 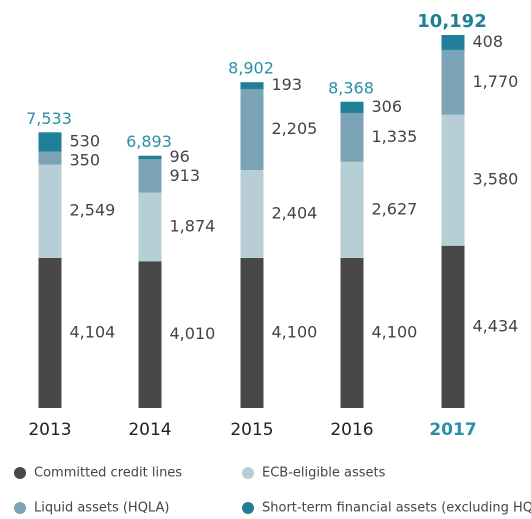 What do you see at coordinates (93, 331) in the screenshot?
I see `value-label: 4,104` at bounding box center [93, 331].